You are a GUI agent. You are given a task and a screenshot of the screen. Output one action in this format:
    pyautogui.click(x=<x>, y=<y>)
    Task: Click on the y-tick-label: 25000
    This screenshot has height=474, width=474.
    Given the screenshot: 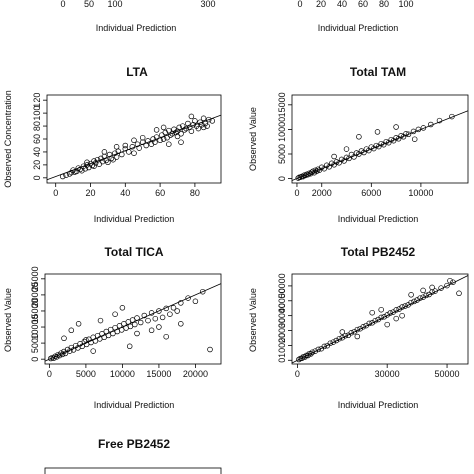 What is the action you would take?
    pyautogui.click(x=35, y=278)
    